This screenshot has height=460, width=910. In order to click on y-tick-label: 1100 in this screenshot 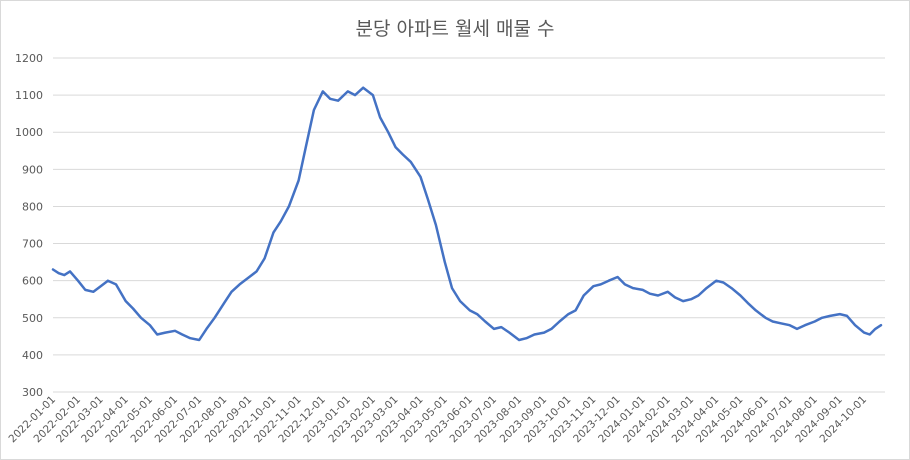, I will do `click(29, 95)`.